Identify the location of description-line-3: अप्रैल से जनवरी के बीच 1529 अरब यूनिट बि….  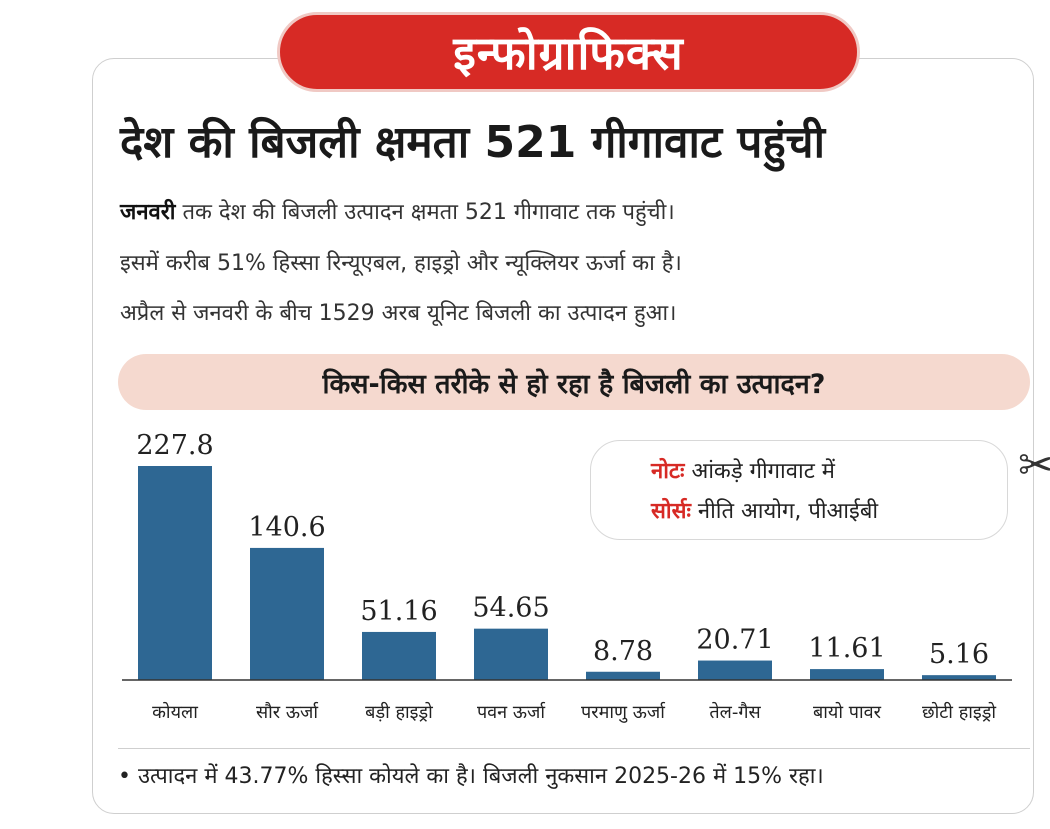
(398, 313).